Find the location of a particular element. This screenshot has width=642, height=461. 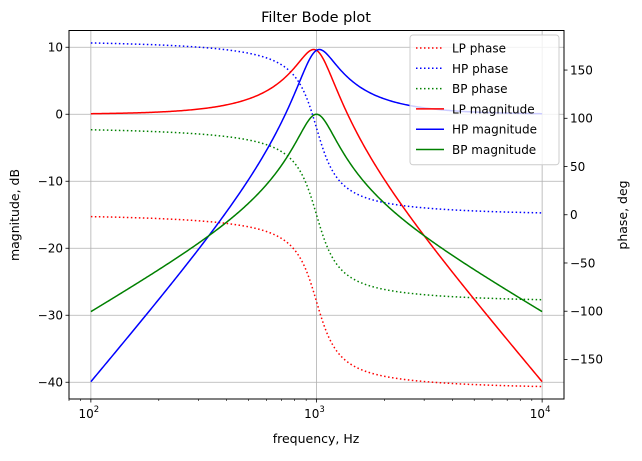

legend-label: LP magnitude is located at coordinates (493, 109).